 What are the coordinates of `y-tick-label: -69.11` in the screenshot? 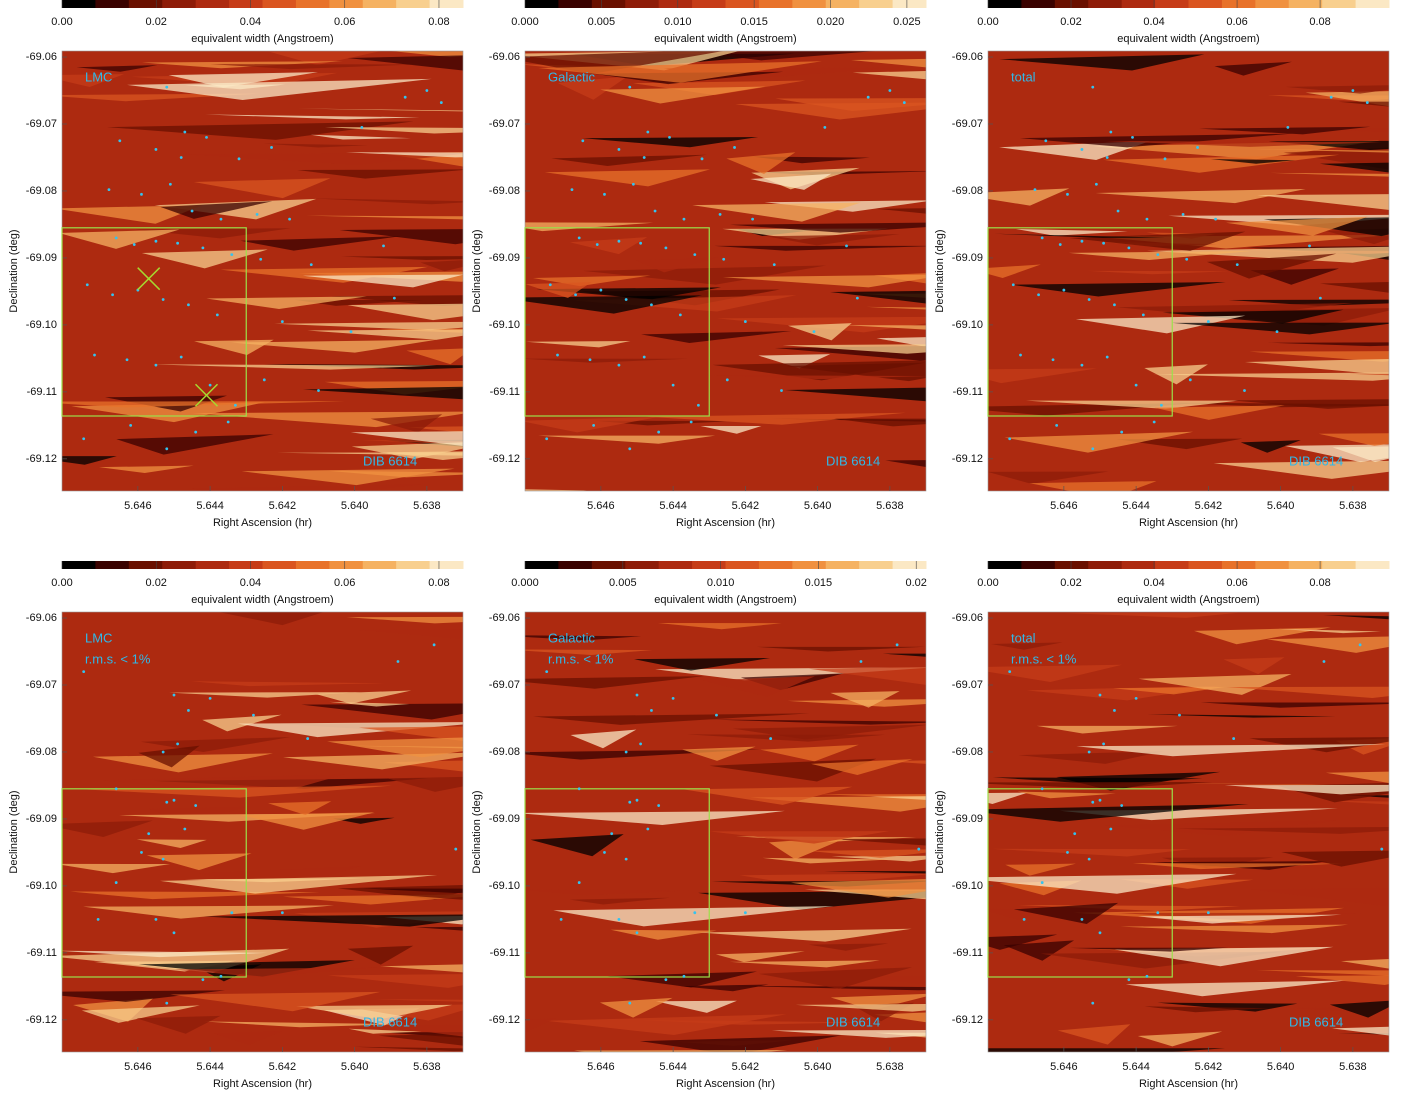 It's located at (505, 392).